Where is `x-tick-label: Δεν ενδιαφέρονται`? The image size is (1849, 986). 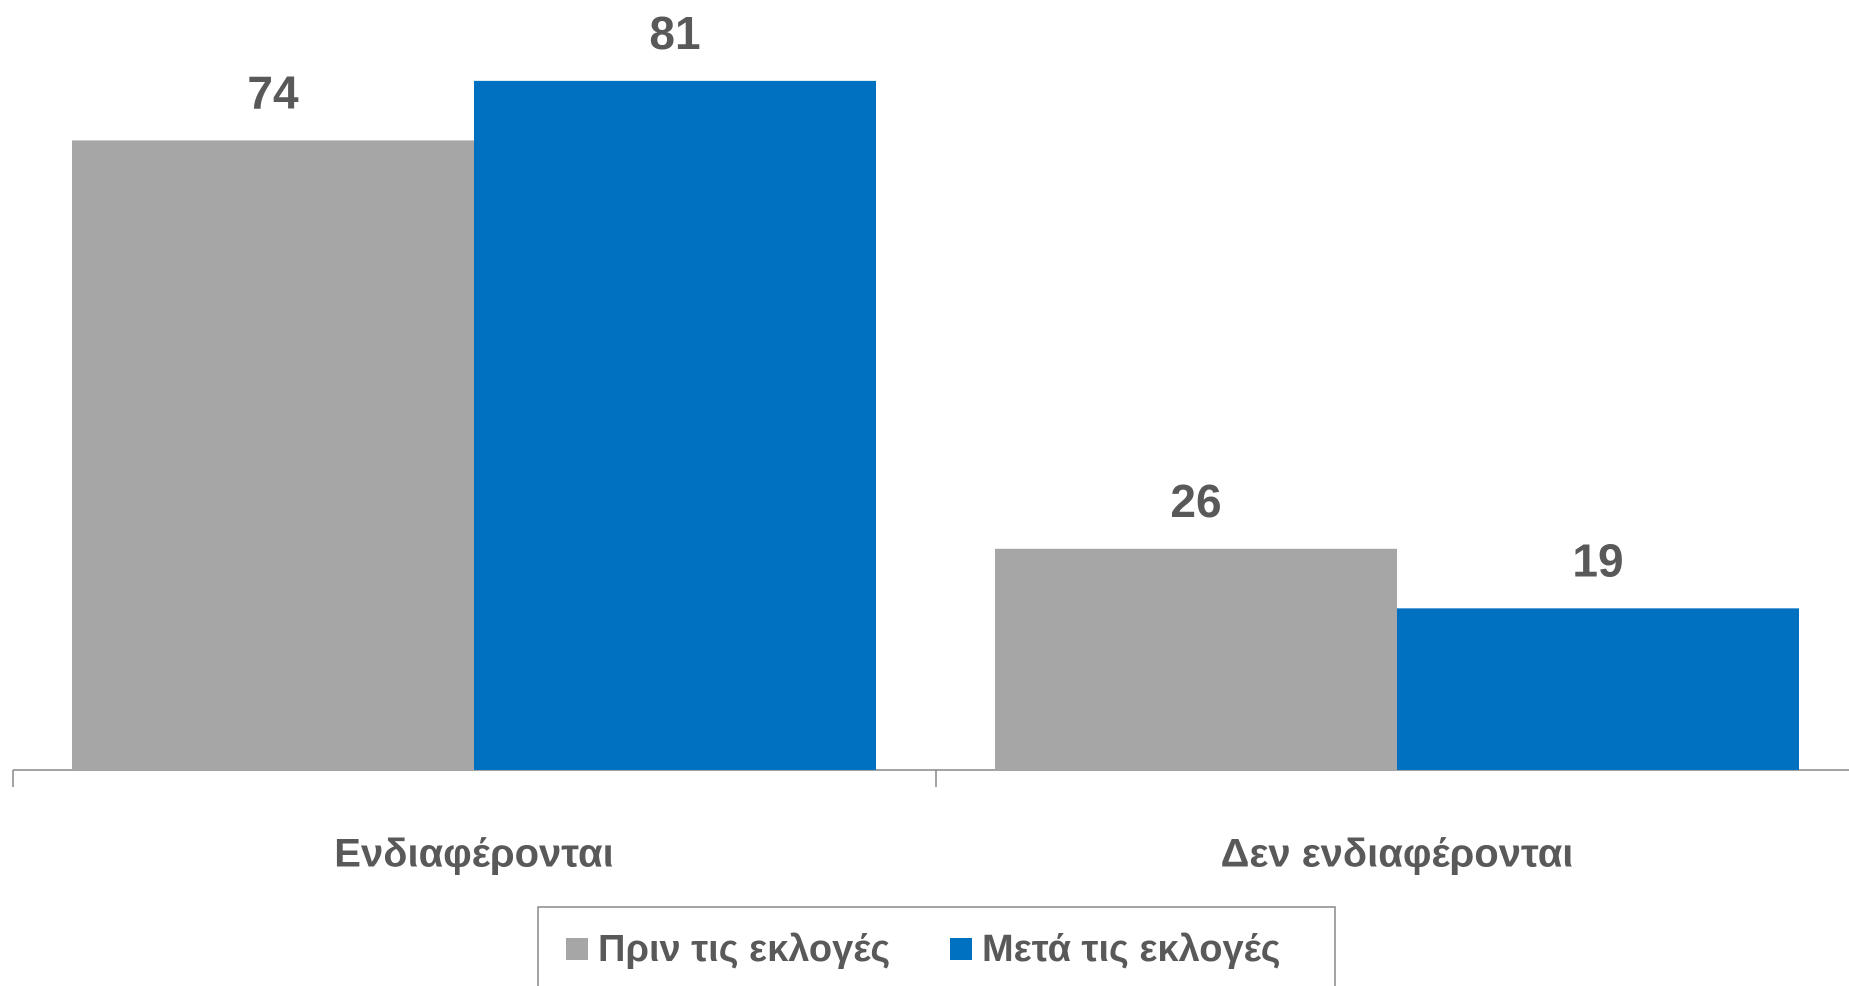
x-tick-label: Δεν ενδιαφέρονται is located at coordinates (1397, 854).